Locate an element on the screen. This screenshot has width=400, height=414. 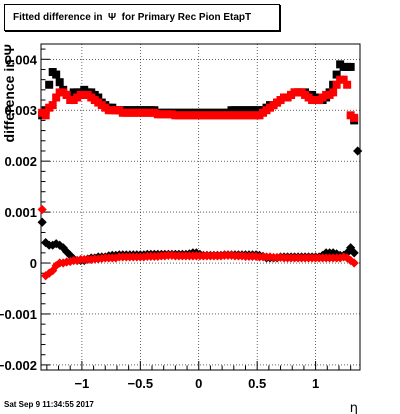
x-tick-label: 1 is located at coordinates (315, 383).